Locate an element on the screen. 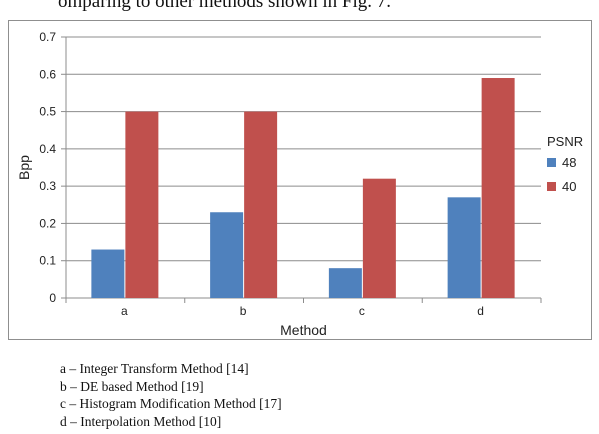  x-tick-label-b: b is located at coordinates (243, 311).